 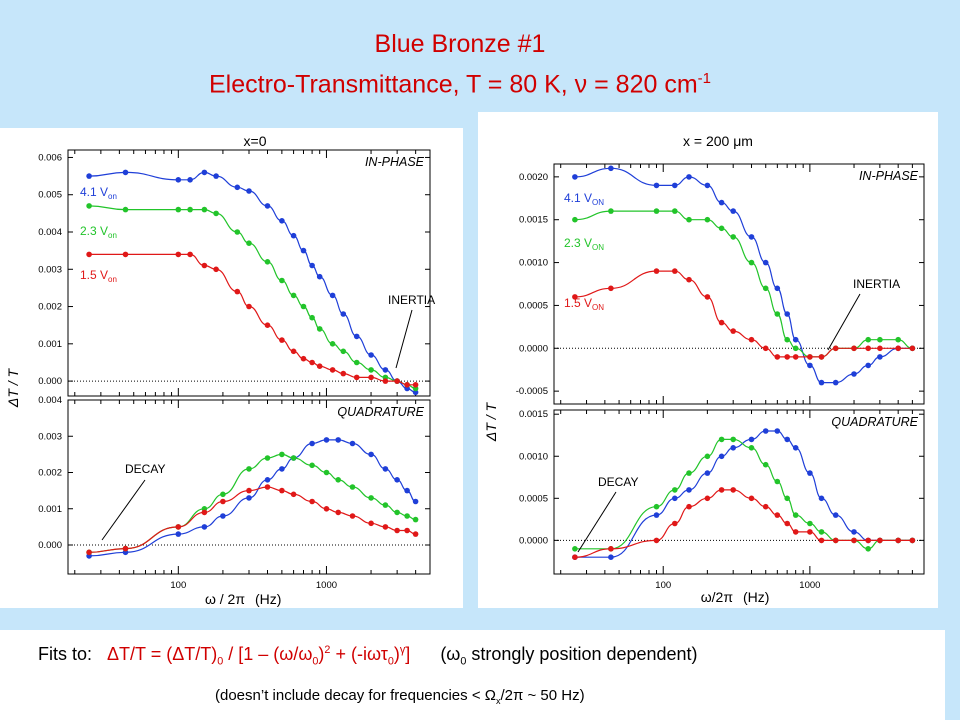 I want to click on decay-label: DECAY, so click(x=618, y=482).